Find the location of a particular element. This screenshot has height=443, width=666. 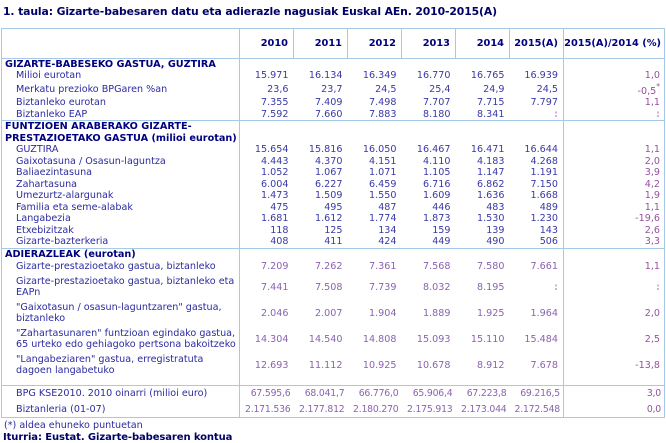

value-cell: 1.067 is located at coordinates (329, 173).